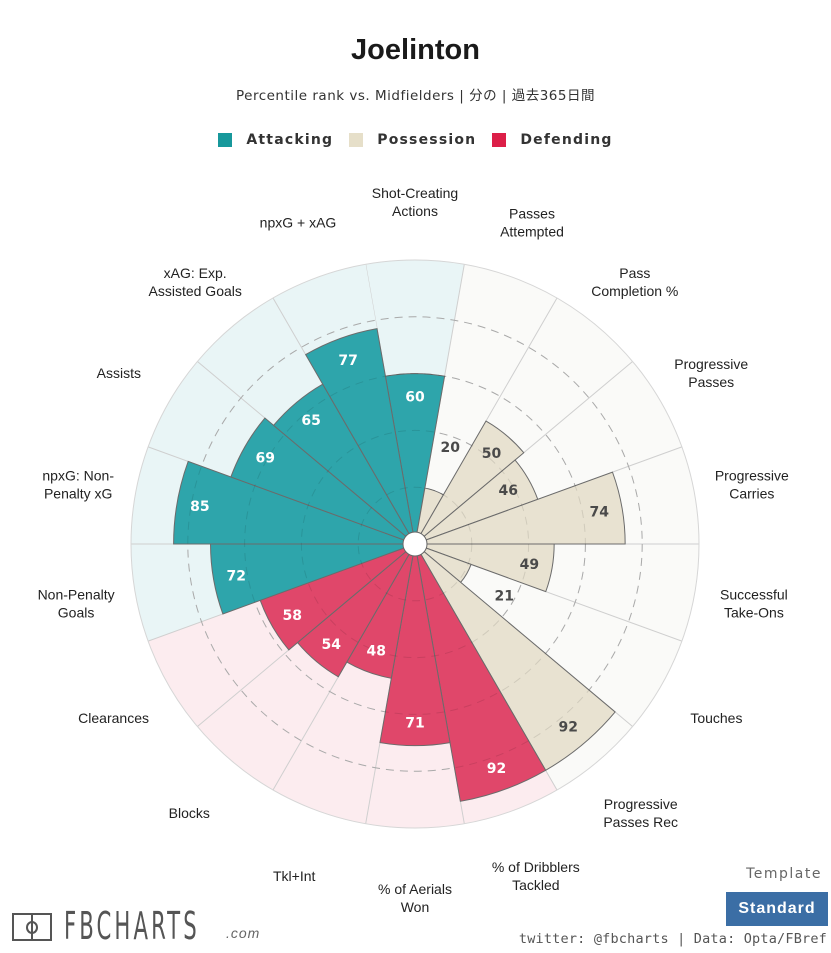 This screenshot has height=953, width=831. Describe the element at coordinates (548, 635) in the screenshot. I see `background-sector-touches` at that location.